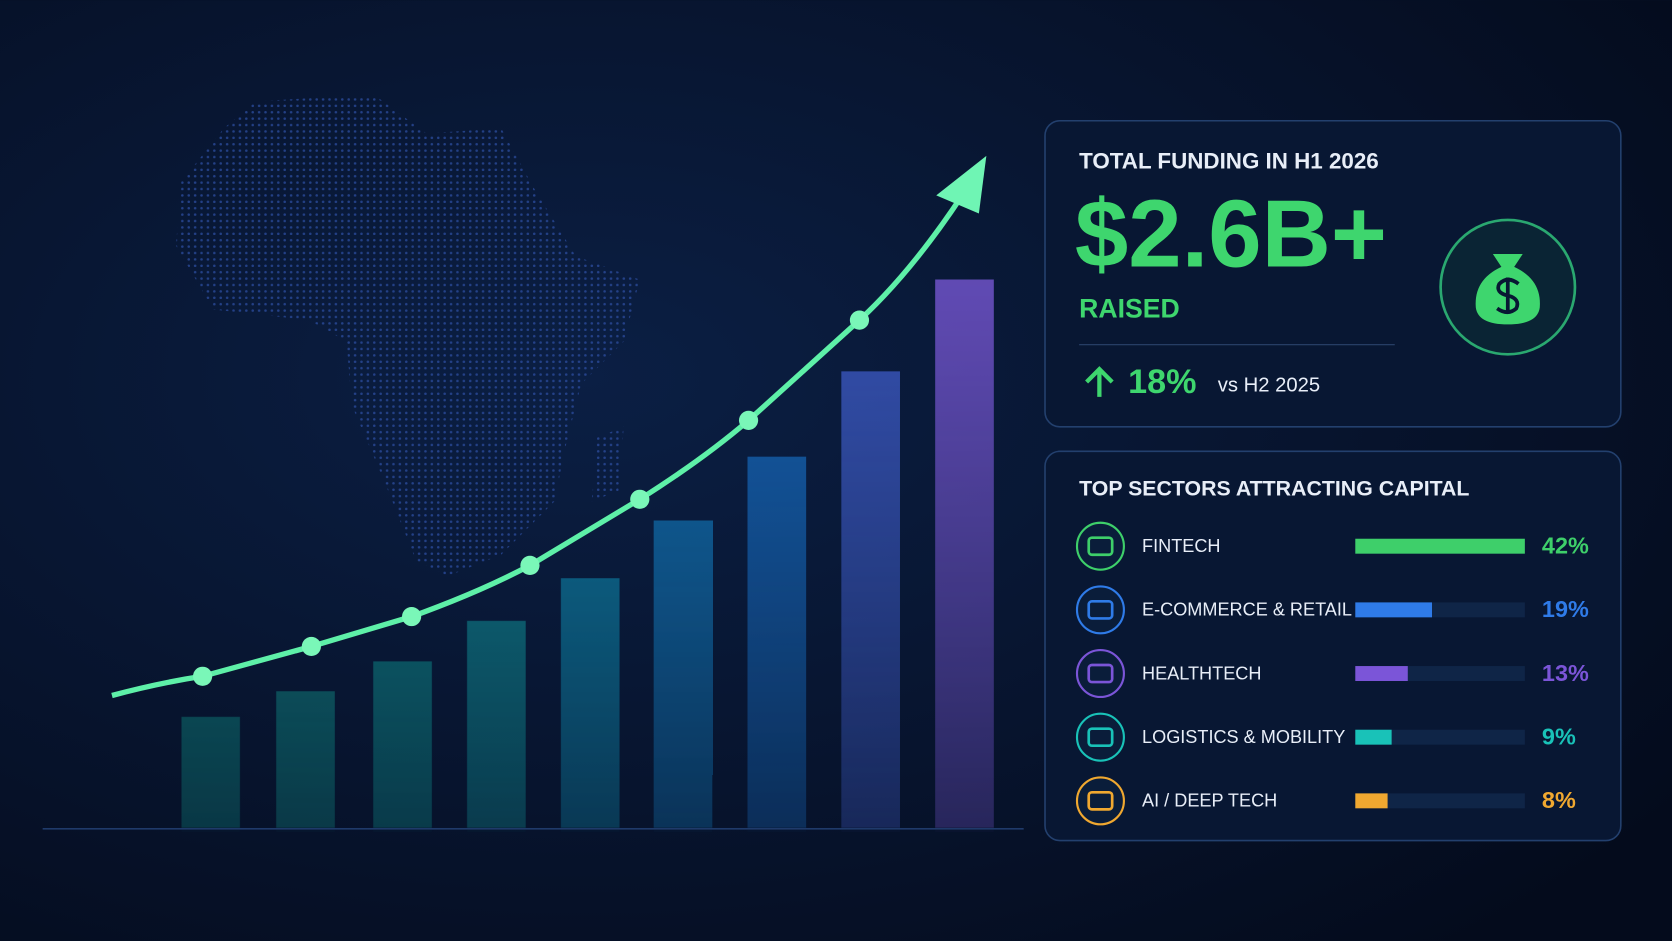 The image size is (1672, 941). What do you see at coordinates (1565, 673) in the screenshot?
I see `sector-value: 13%` at bounding box center [1565, 673].